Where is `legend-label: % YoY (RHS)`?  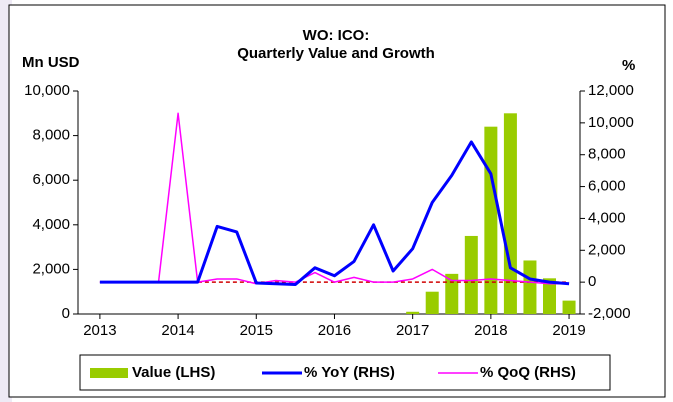 legend-label: % YoY (RHS) is located at coordinates (349, 372).